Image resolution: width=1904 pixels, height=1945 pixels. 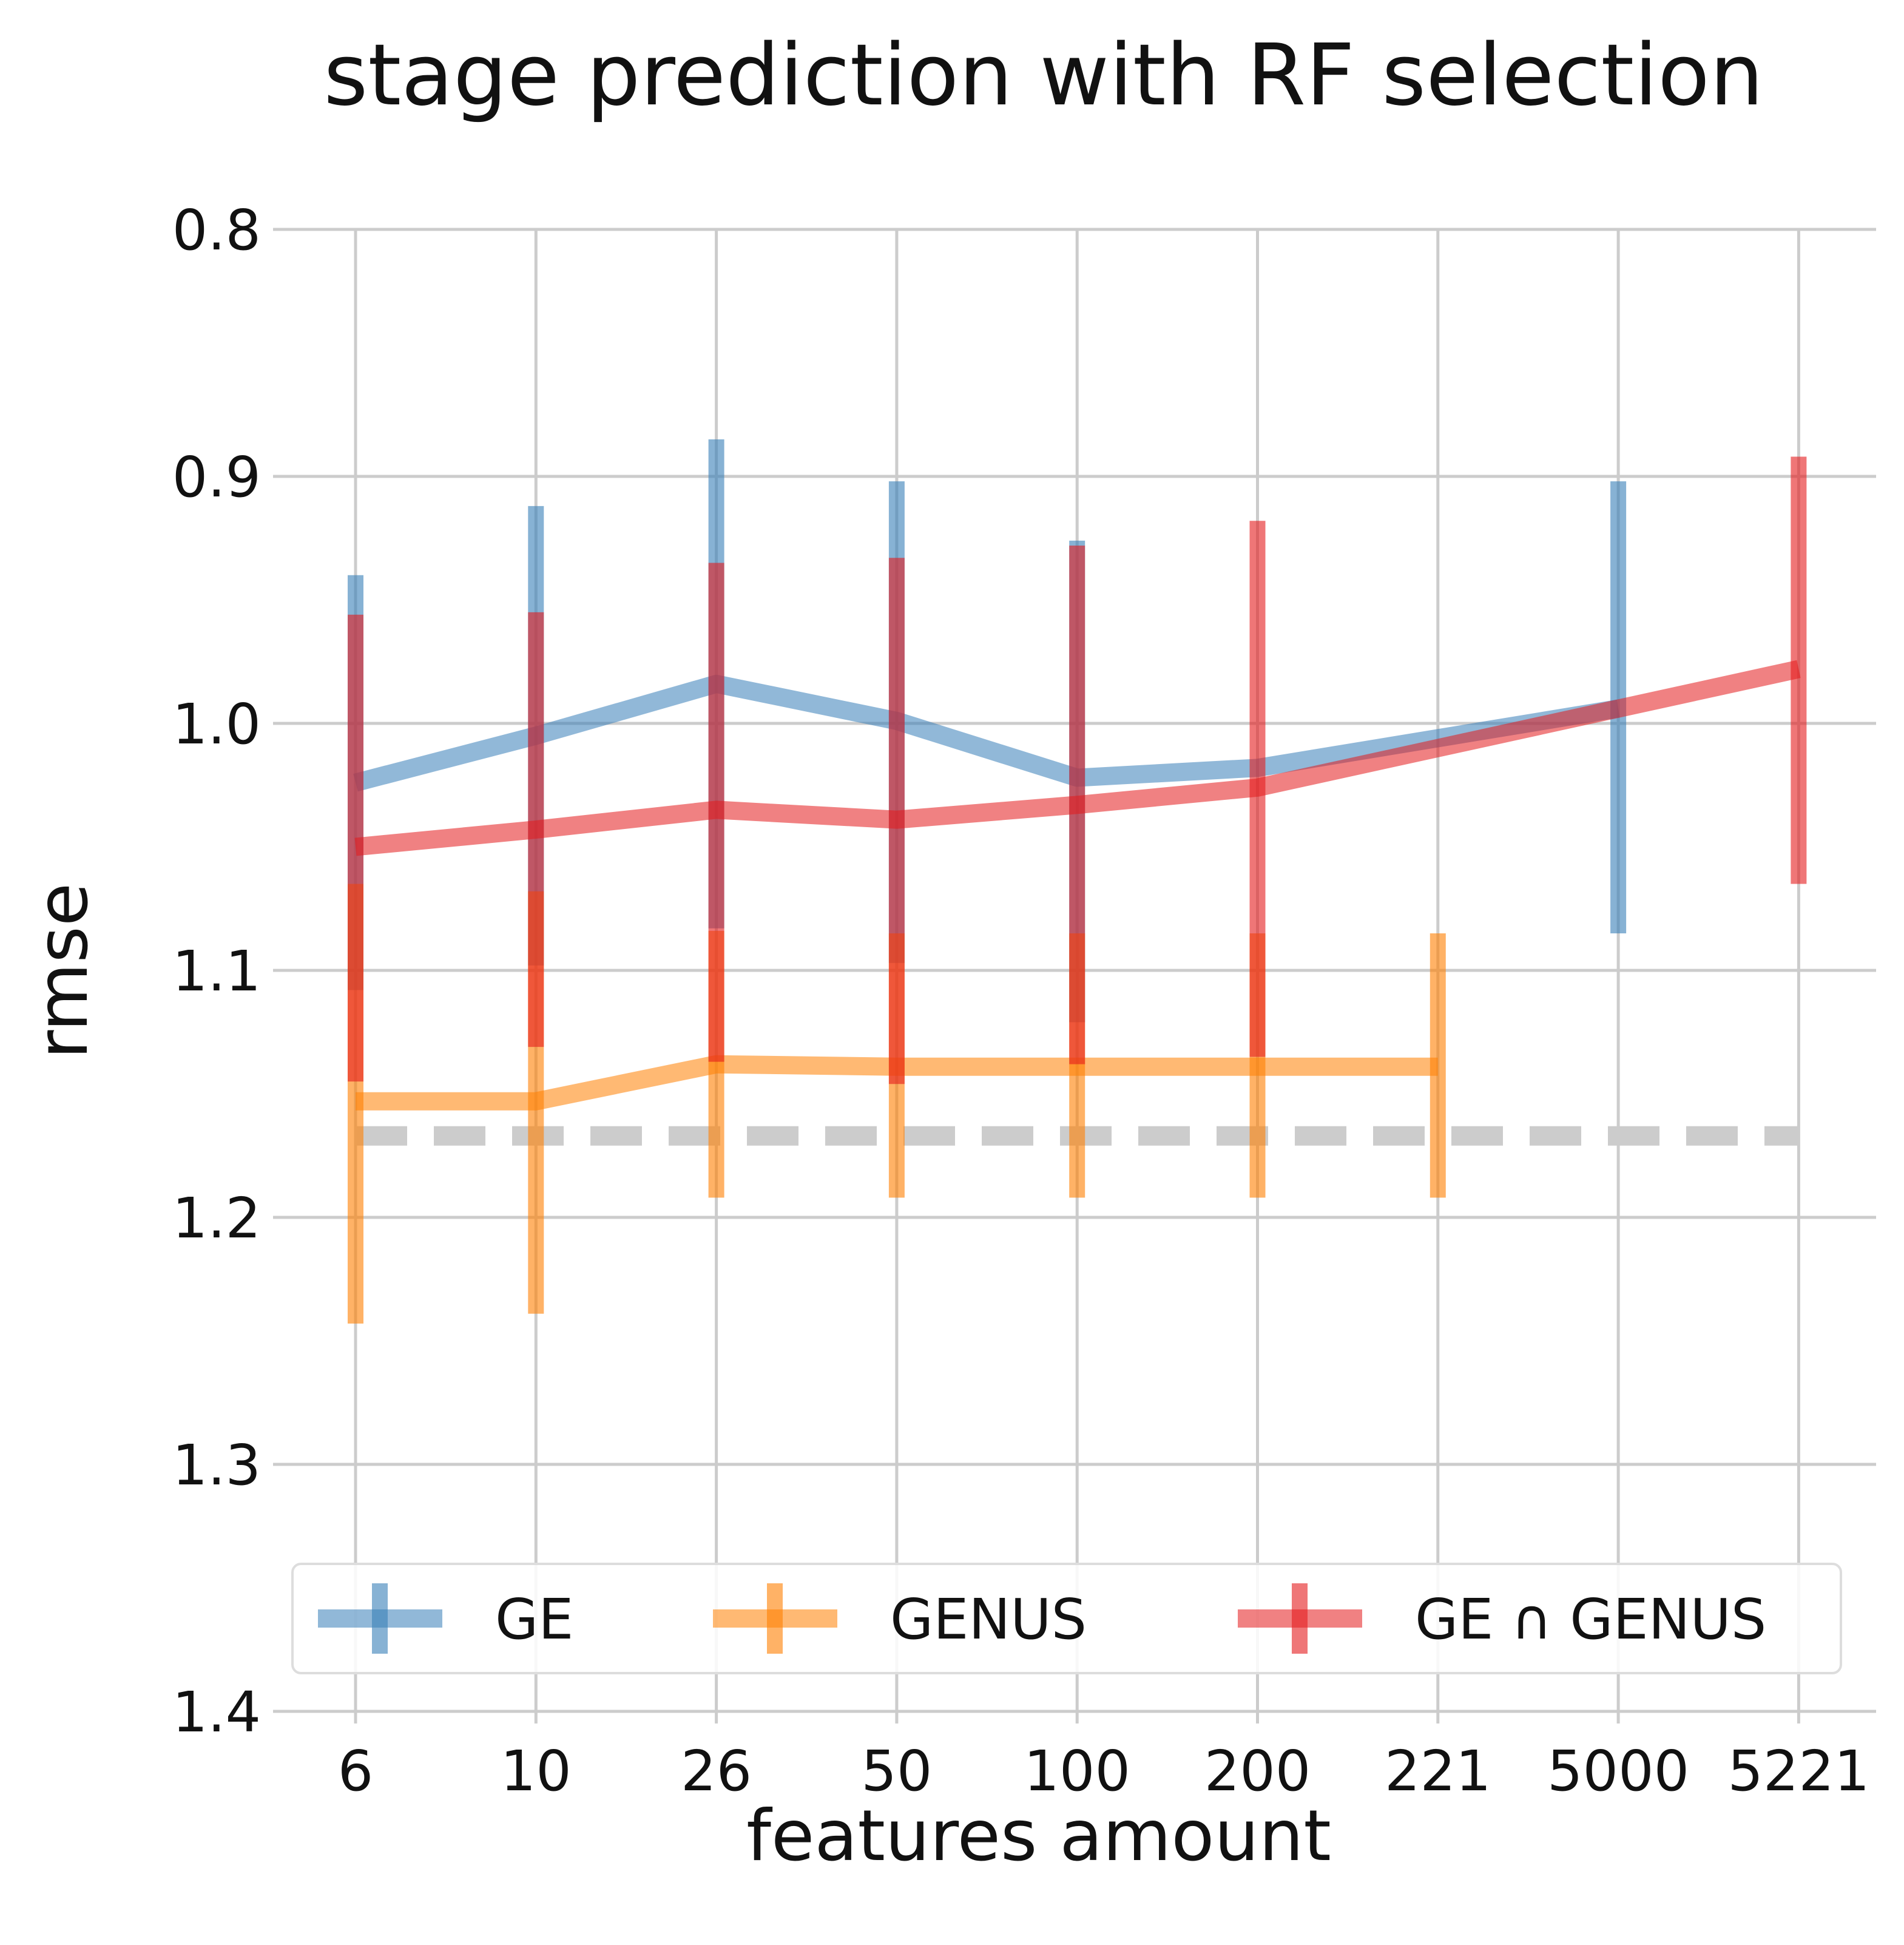 What do you see at coordinates (216, 971) in the screenshot?
I see `y-tick-label: 1.1` at bounding box center [216, 971].